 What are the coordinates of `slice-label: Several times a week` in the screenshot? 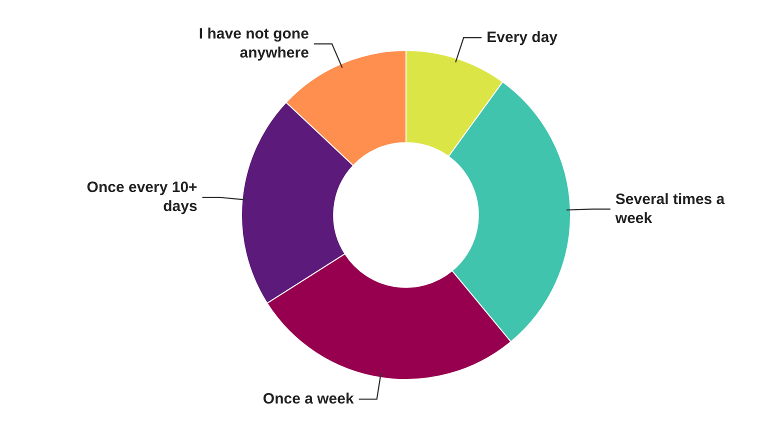 It's located at (670, 208).